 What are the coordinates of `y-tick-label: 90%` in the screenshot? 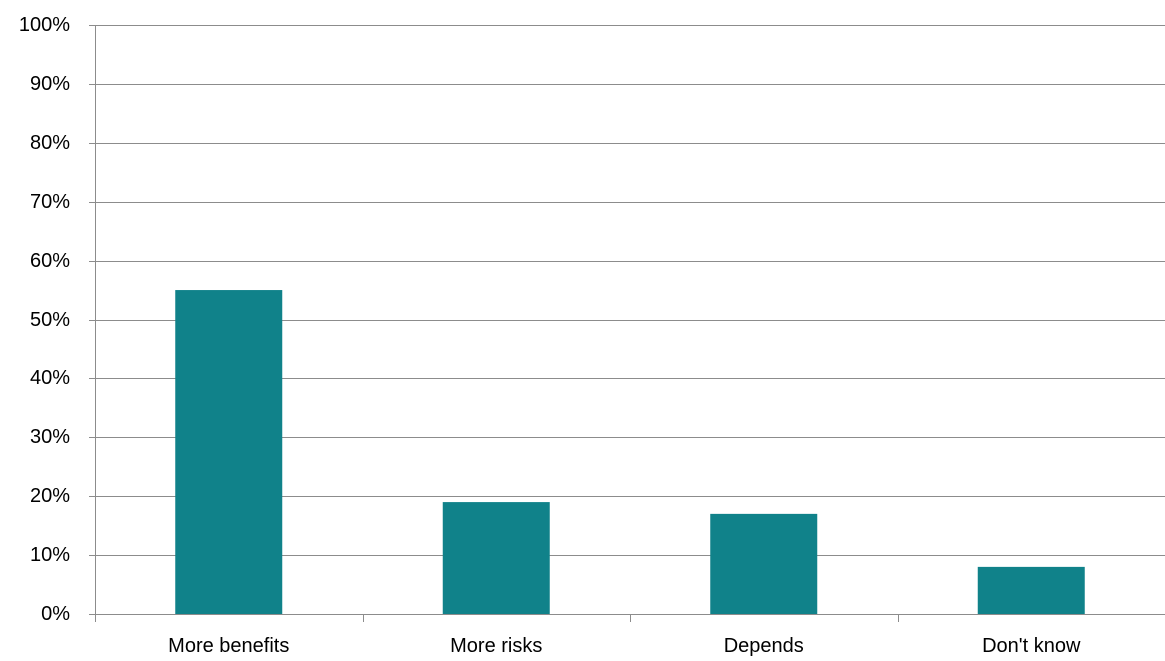 It's located at (50, 84).